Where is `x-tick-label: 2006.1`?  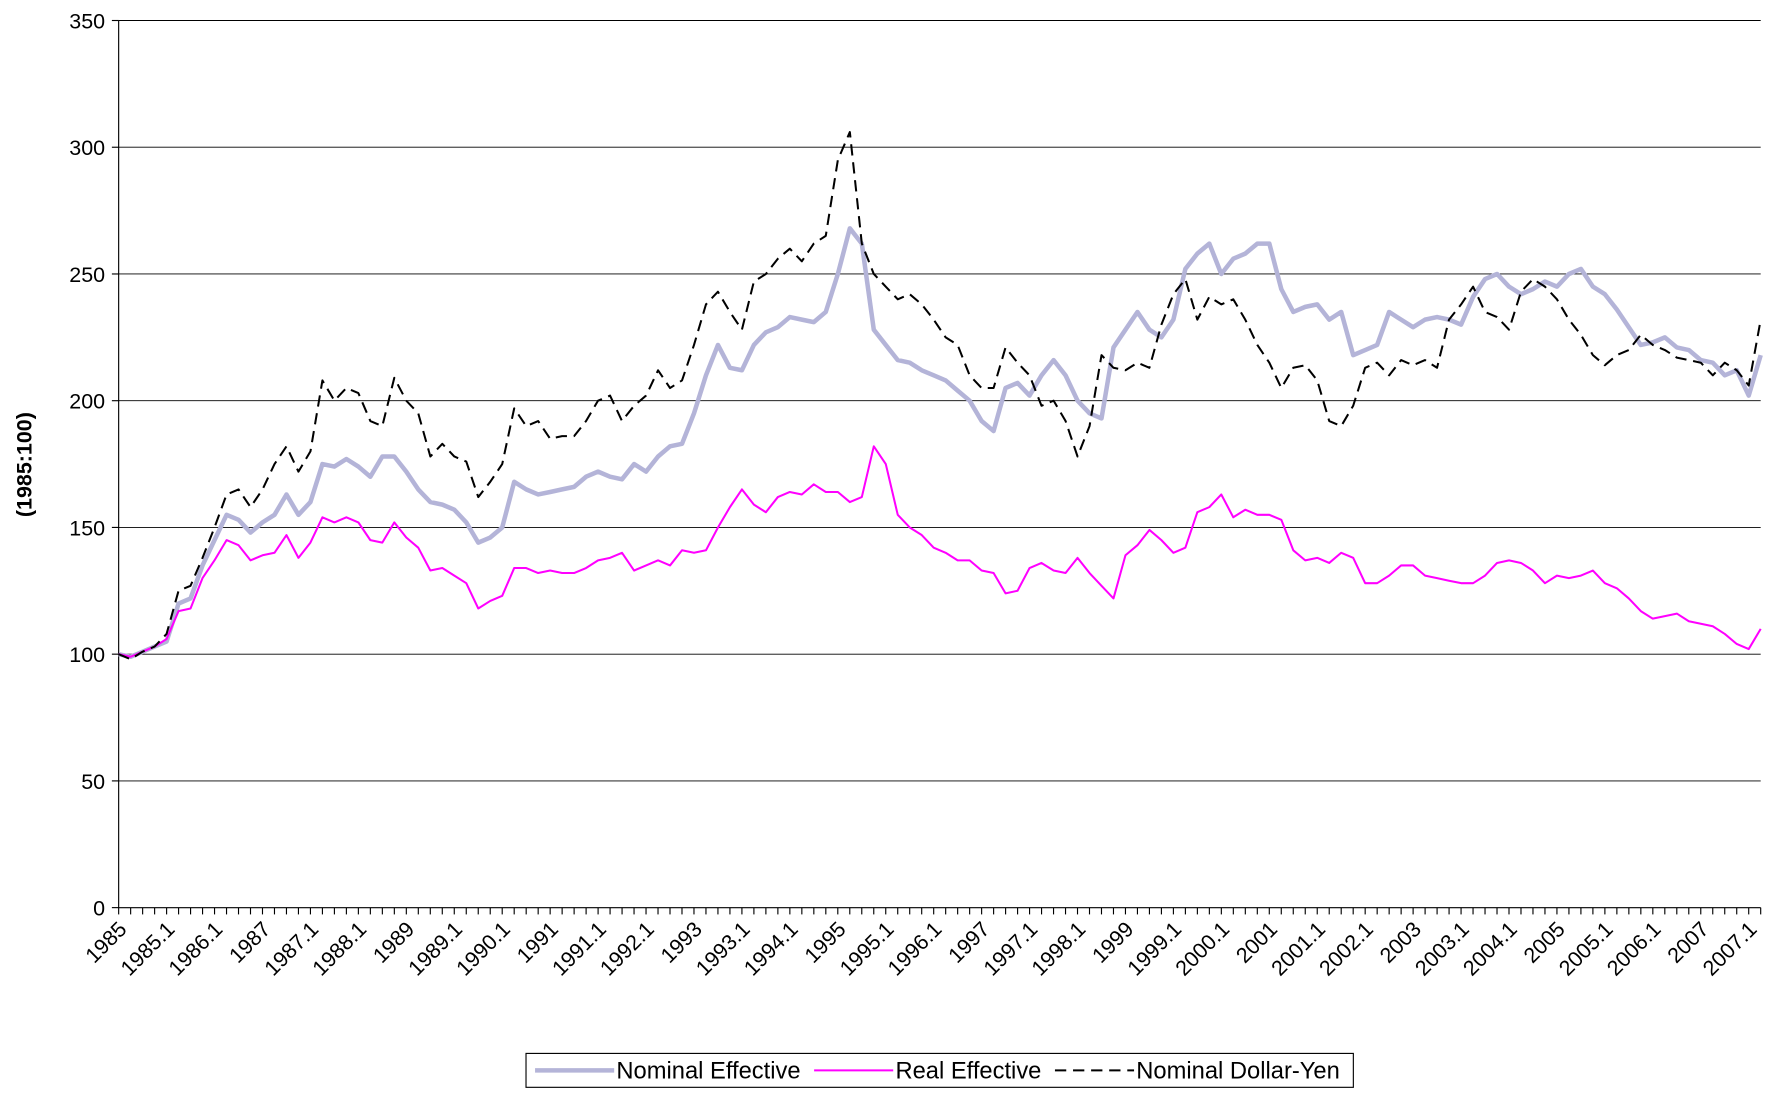 x-tick-label: 2006.1 is located at coordinates (1633, 948).